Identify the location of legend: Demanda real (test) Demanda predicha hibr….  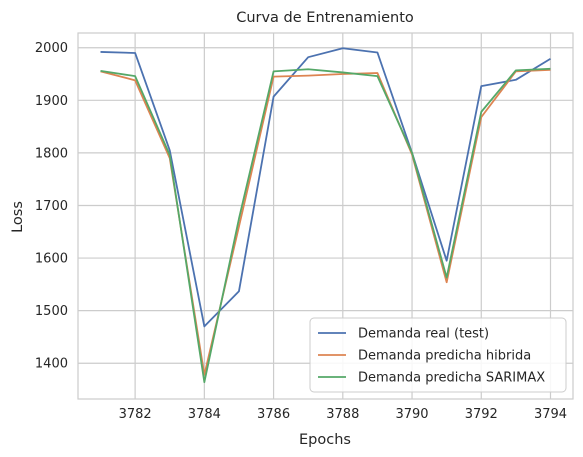
(438, 355).